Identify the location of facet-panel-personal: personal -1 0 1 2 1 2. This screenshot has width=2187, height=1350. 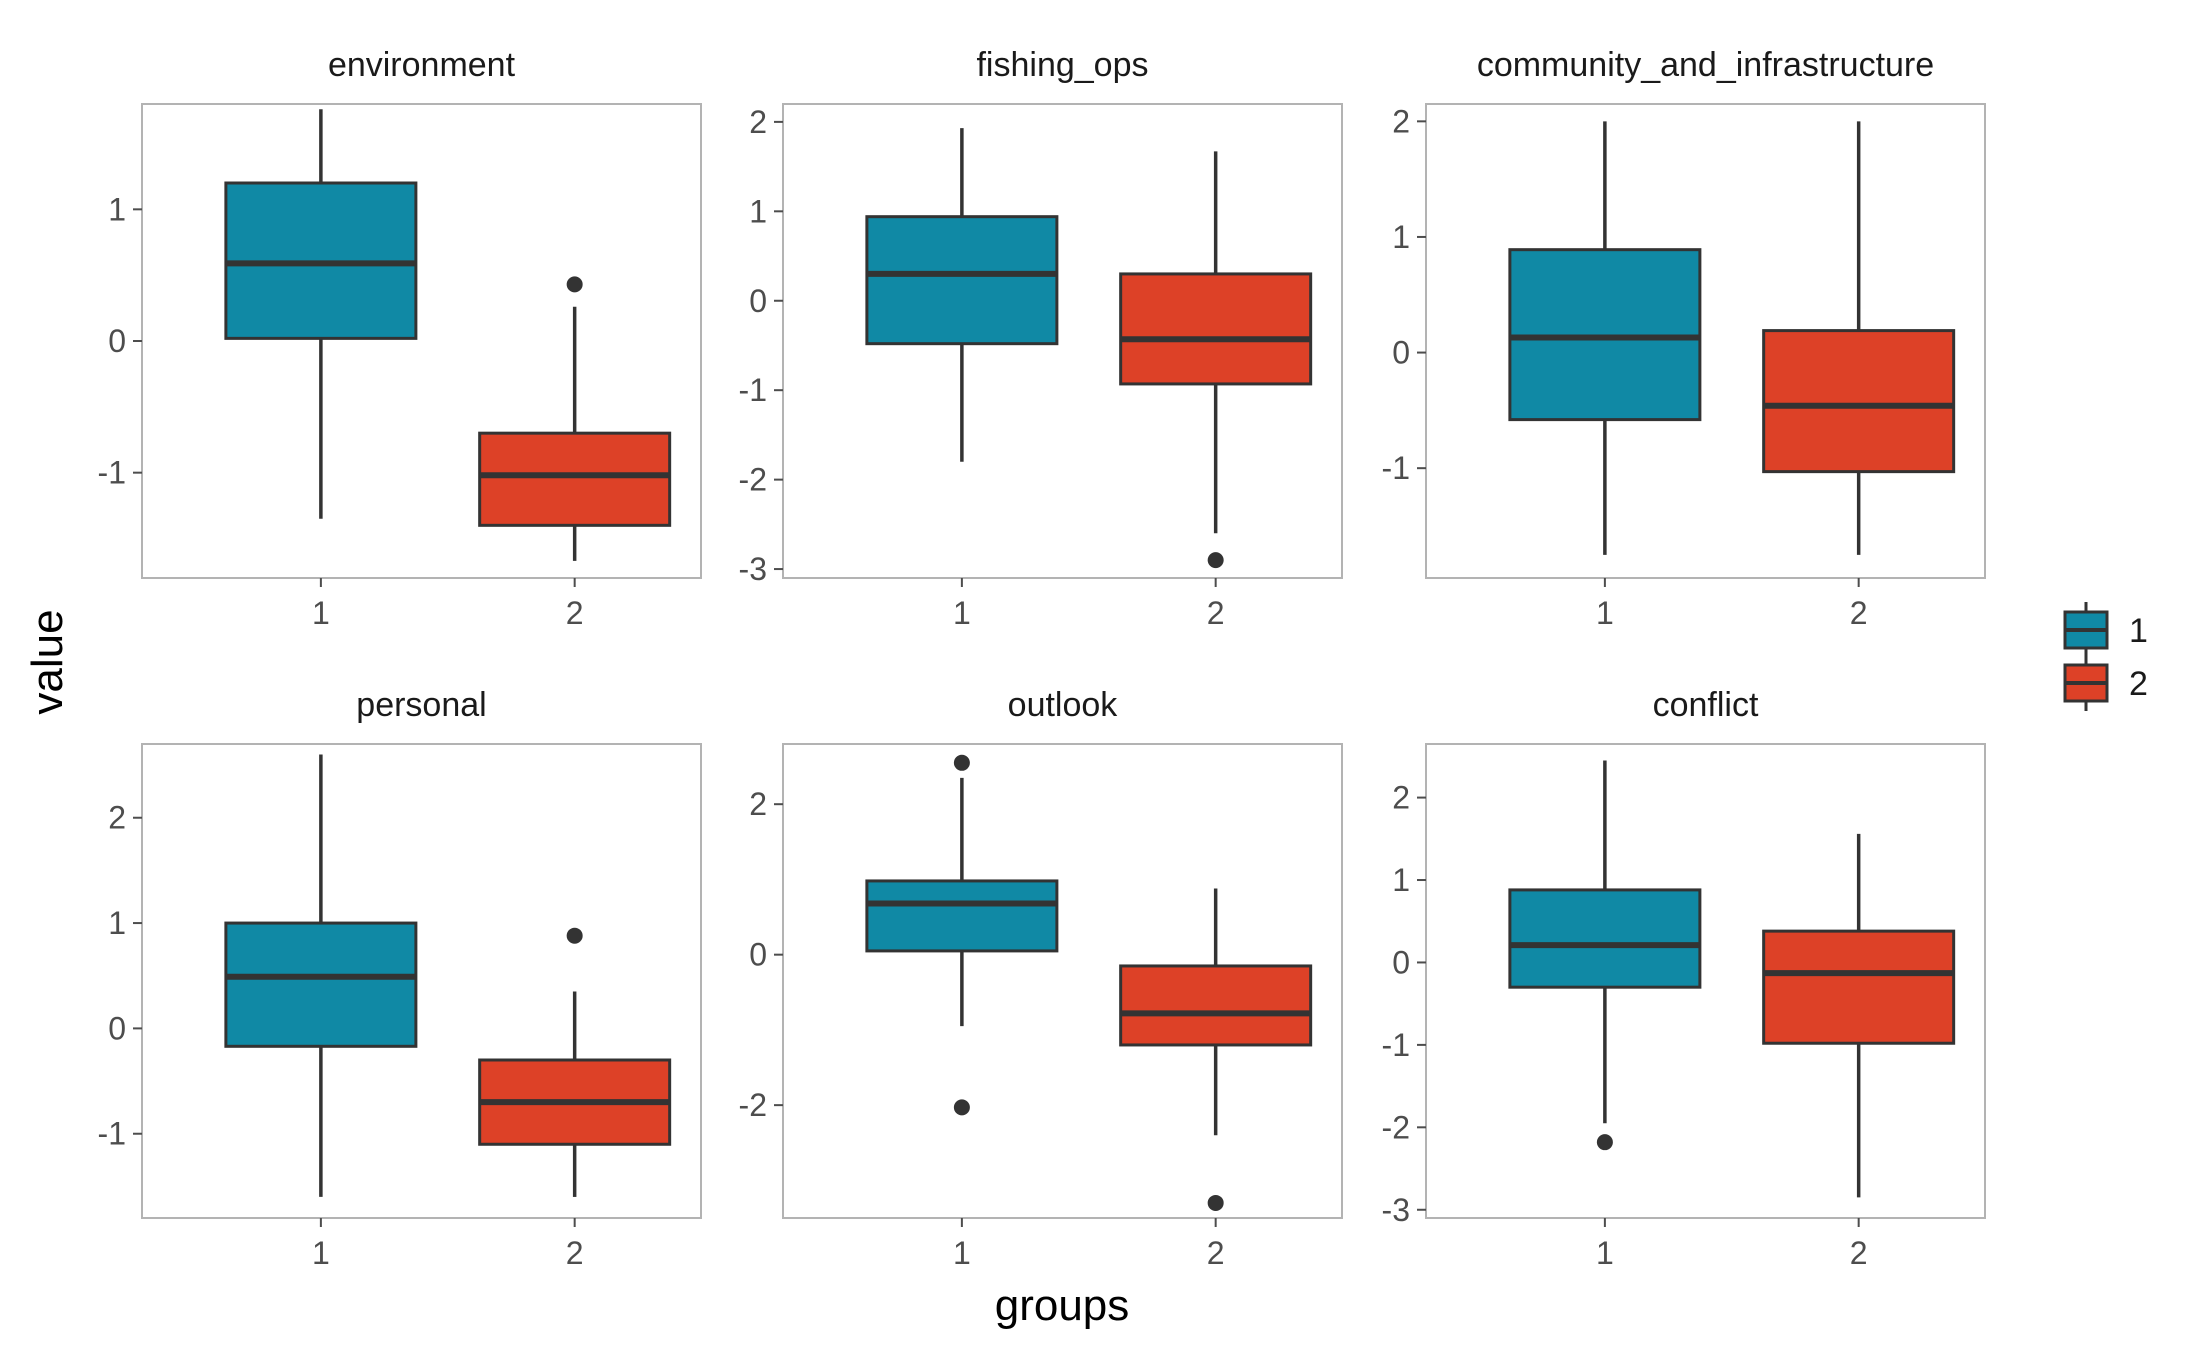
(400, 978).